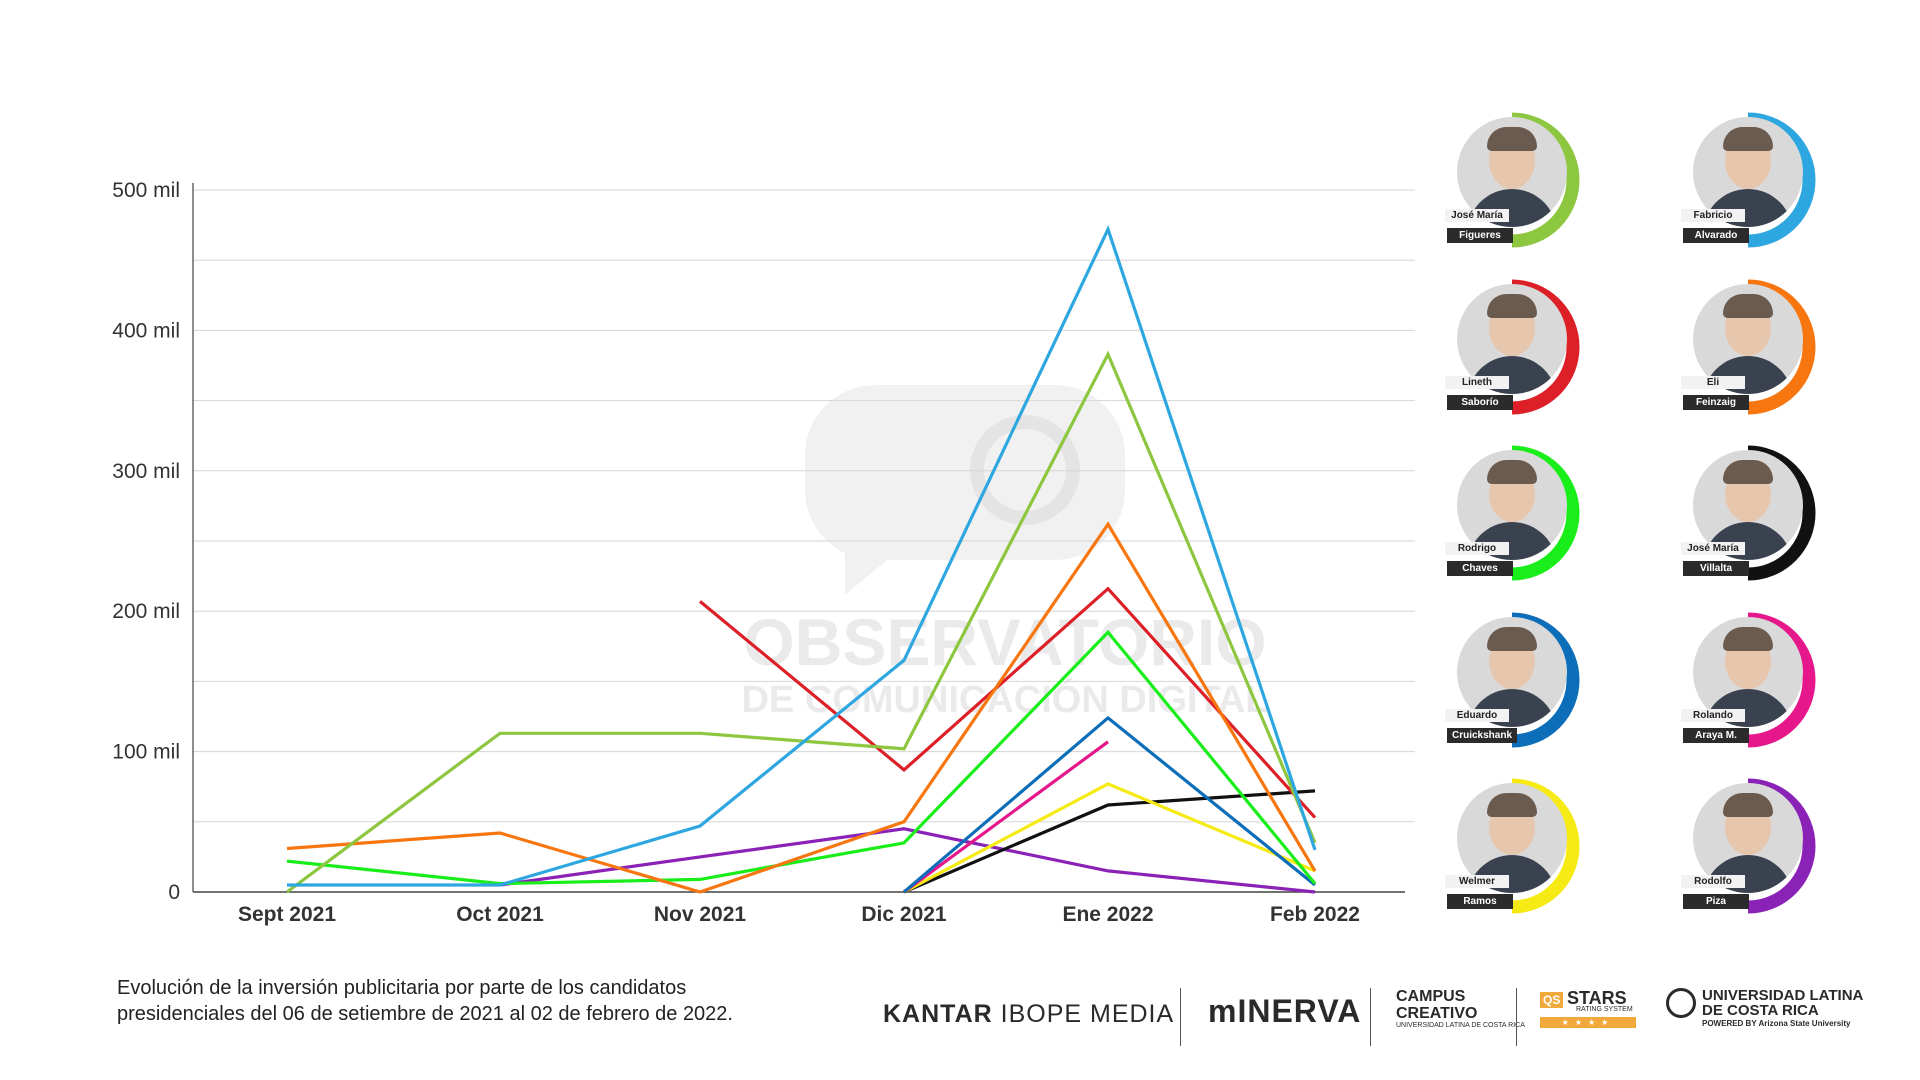 The width and height of the screenshot is (1920, 1080). Describe the element at coordinates (1028, 1014) in the screenshot. I see `kantar-ibope-media-logo: KANTAR IBOPE MEDIA` at that location.